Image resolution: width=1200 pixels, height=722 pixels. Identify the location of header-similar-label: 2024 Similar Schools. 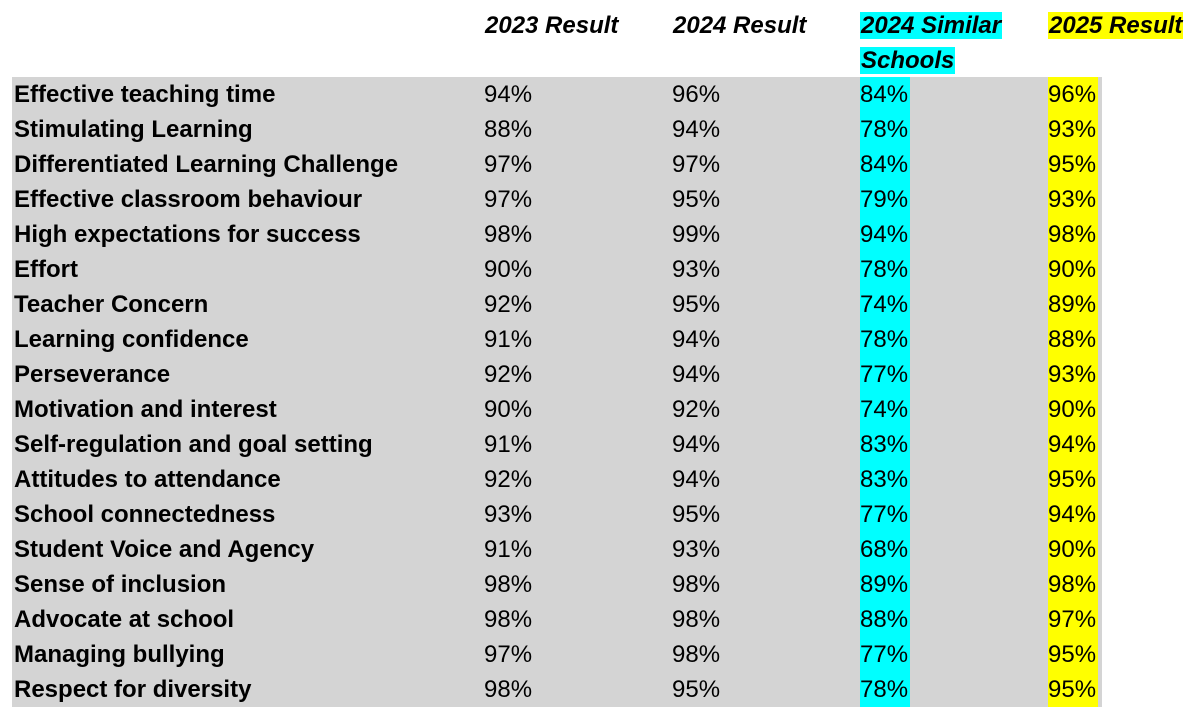
(931, 43).